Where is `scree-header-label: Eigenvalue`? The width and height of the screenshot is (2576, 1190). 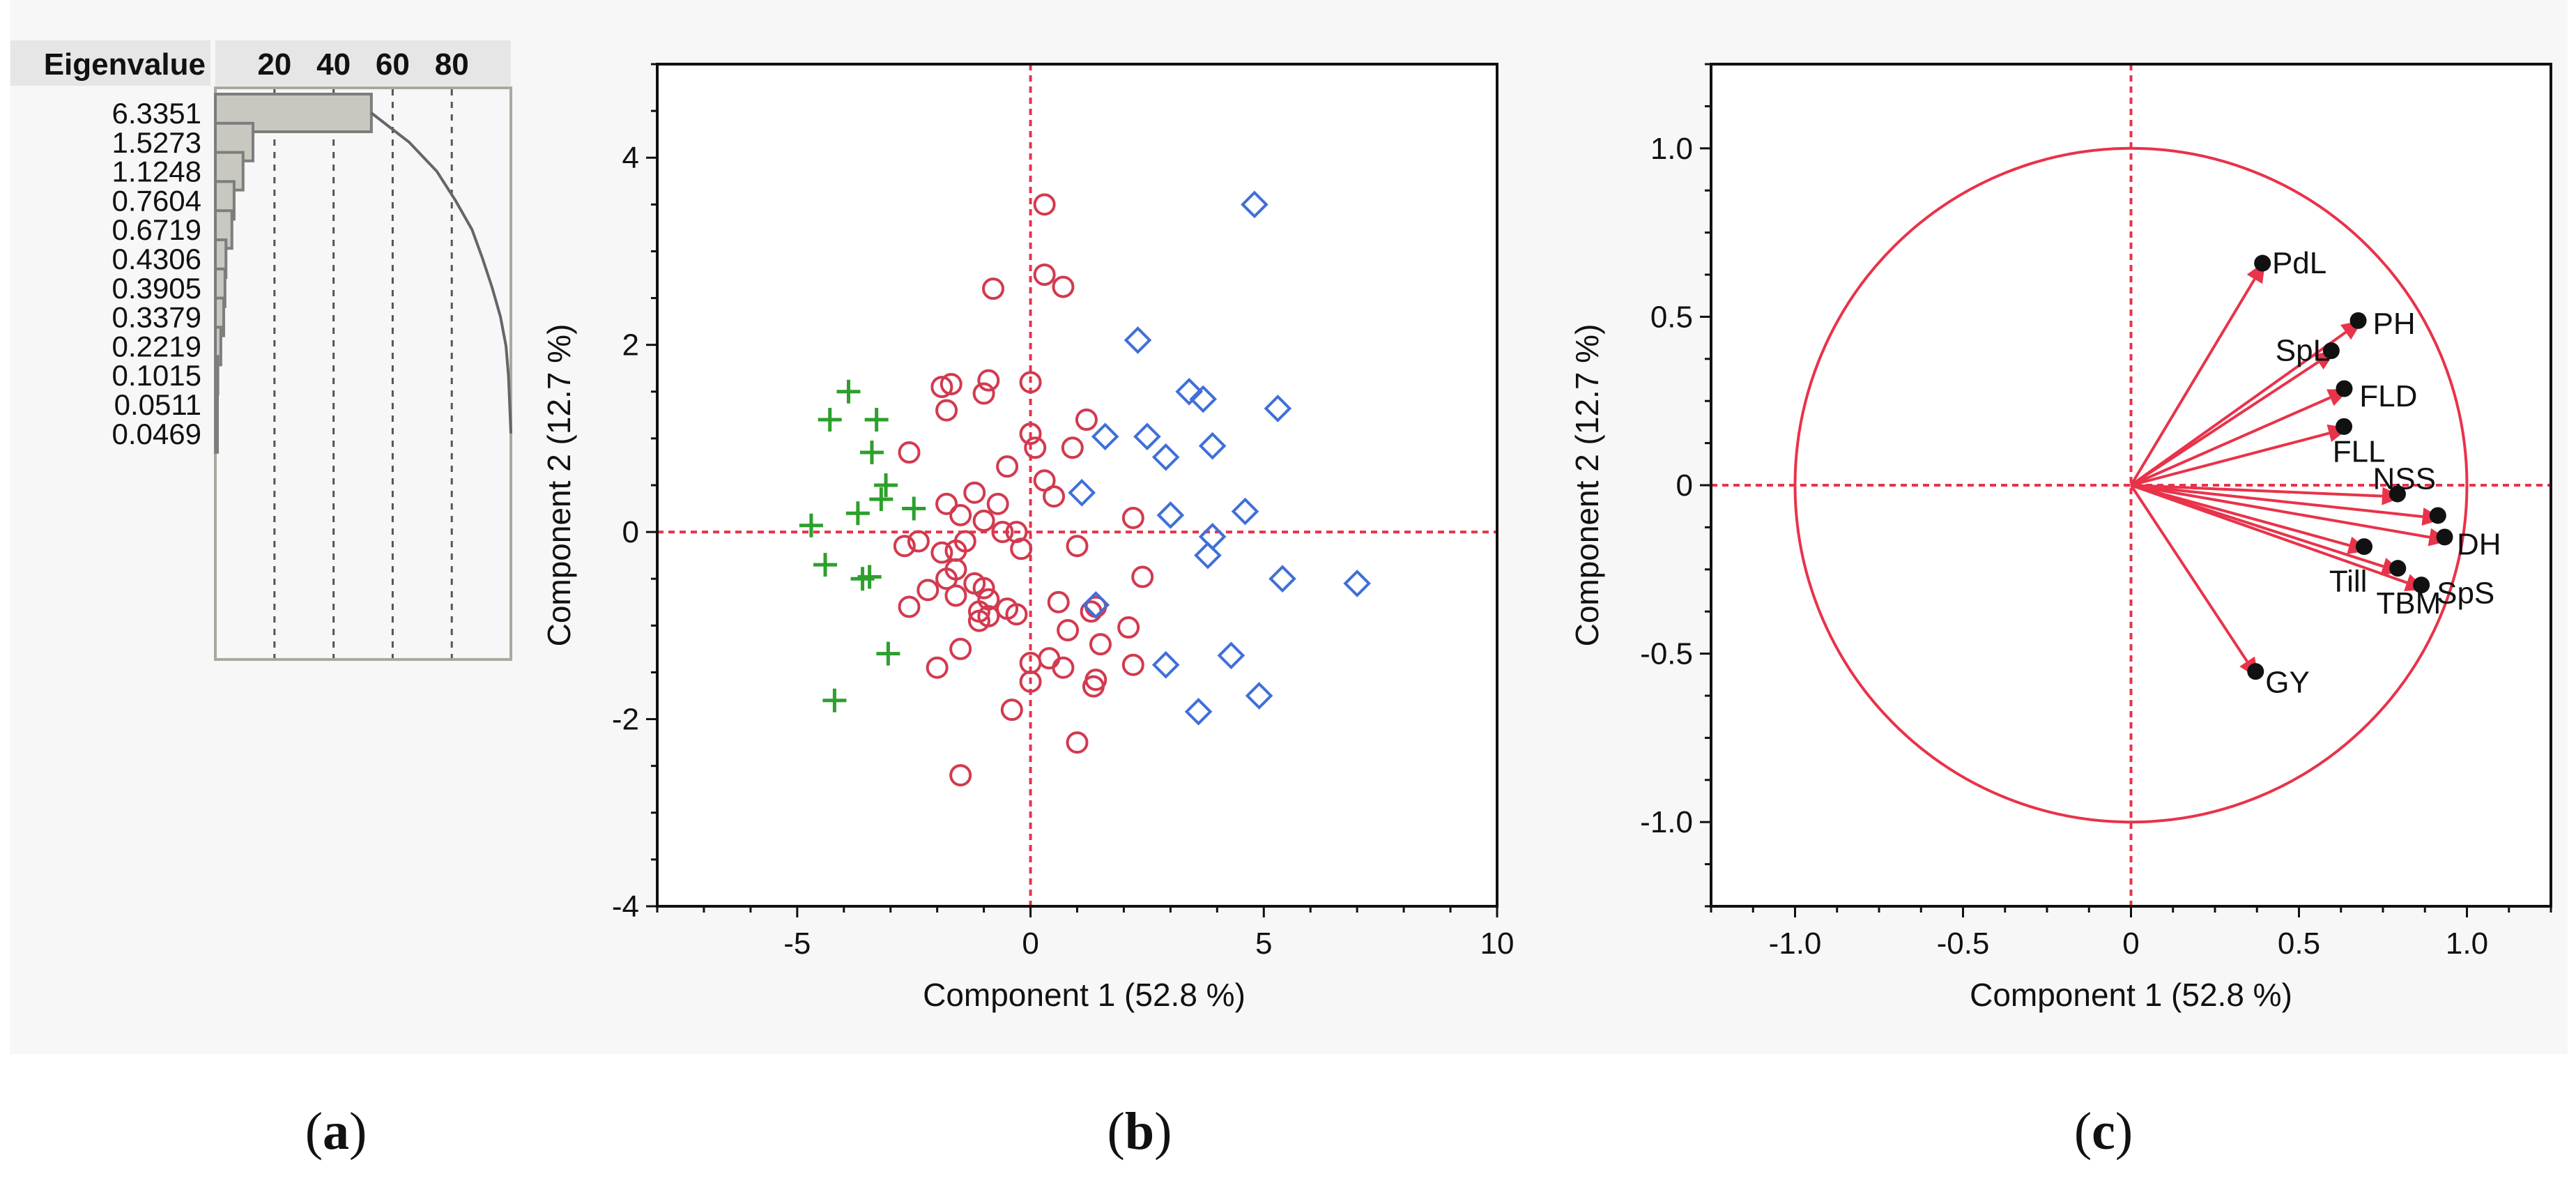 scree-header-label: Eigenvalue is located at coordinates (125, 64).